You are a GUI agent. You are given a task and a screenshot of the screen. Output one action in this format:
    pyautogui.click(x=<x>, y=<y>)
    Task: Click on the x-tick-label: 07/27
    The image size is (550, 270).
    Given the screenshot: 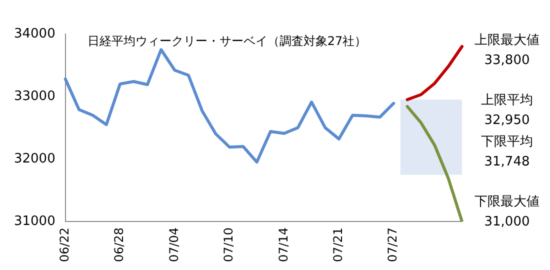 What is the action you would take?
    pyautogui.click(x=393, y=244)
    